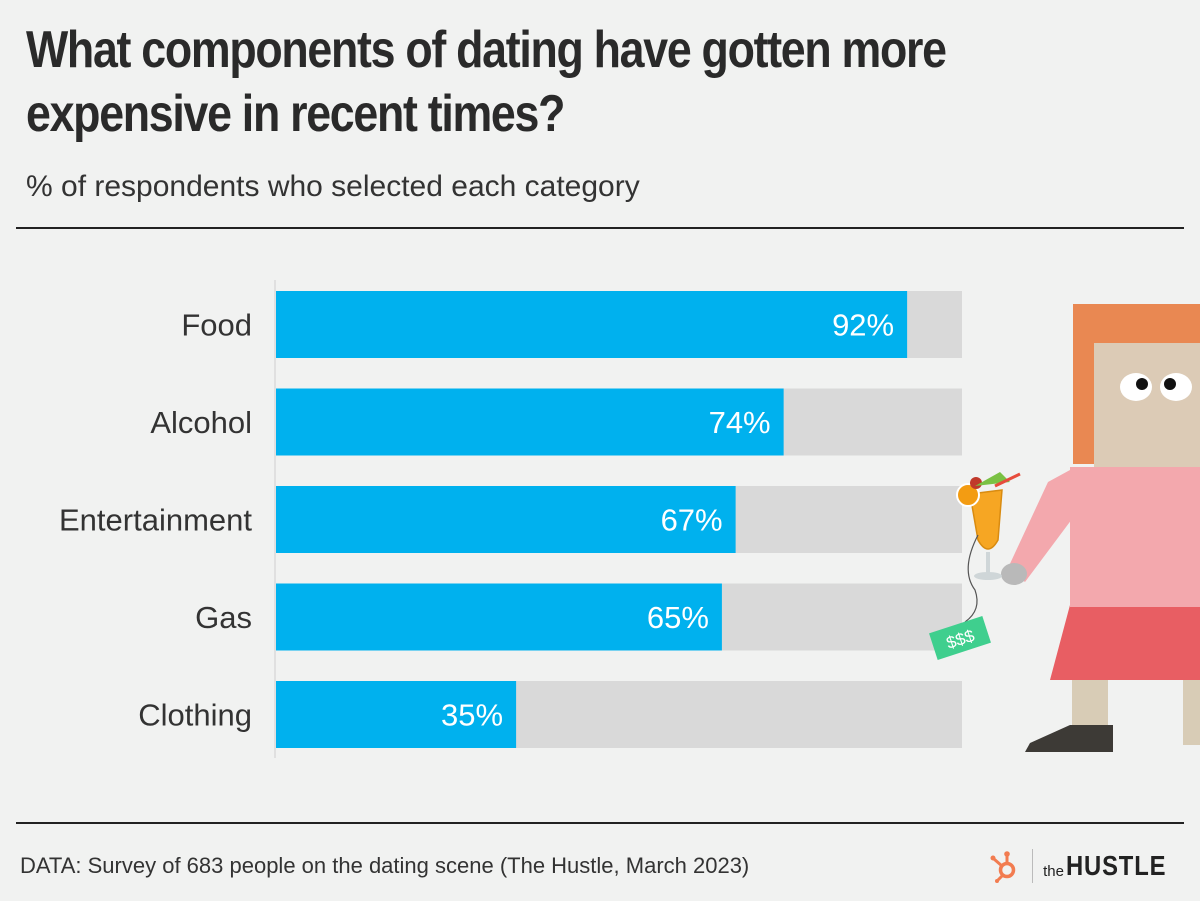 Image resolution: width=1200 pixels, height=901 pixels. What do you see at coordinates (396, 714) in the screenshot?
I see `bar-clothing` at bounding box center [396, 714].